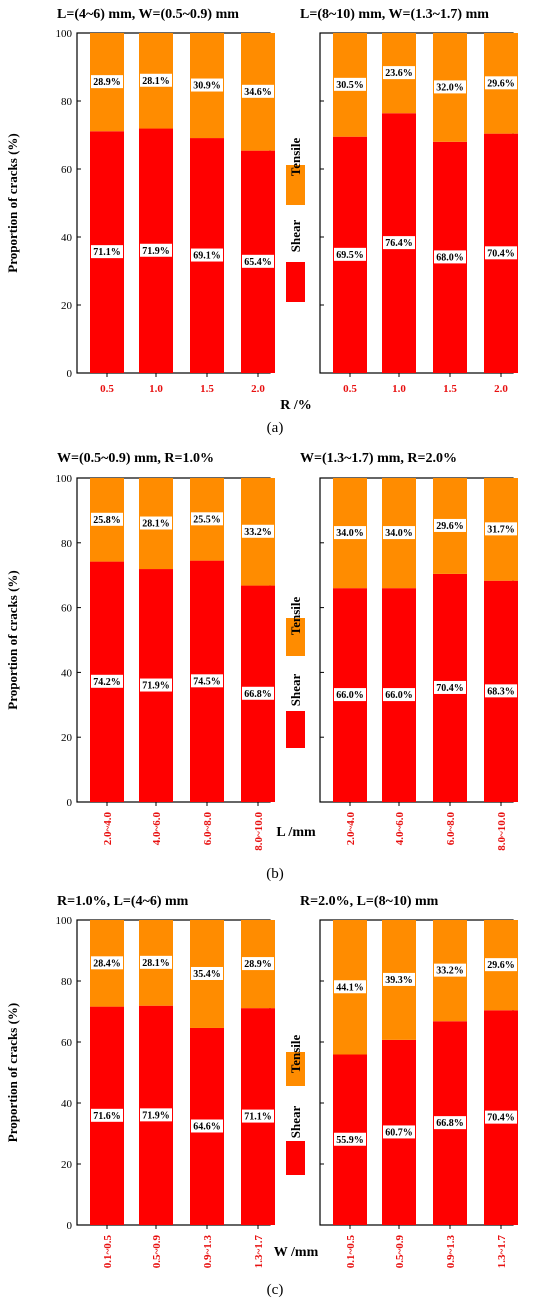  Describe the element at coordinates (275, 428) in the screenshot. I see `fig0-caption: (a)` at that location.